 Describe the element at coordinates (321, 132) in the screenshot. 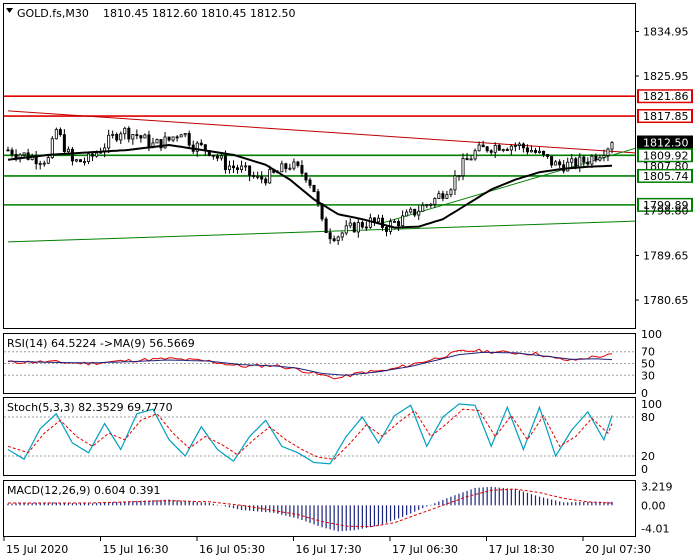

I see `trendline` at that location.